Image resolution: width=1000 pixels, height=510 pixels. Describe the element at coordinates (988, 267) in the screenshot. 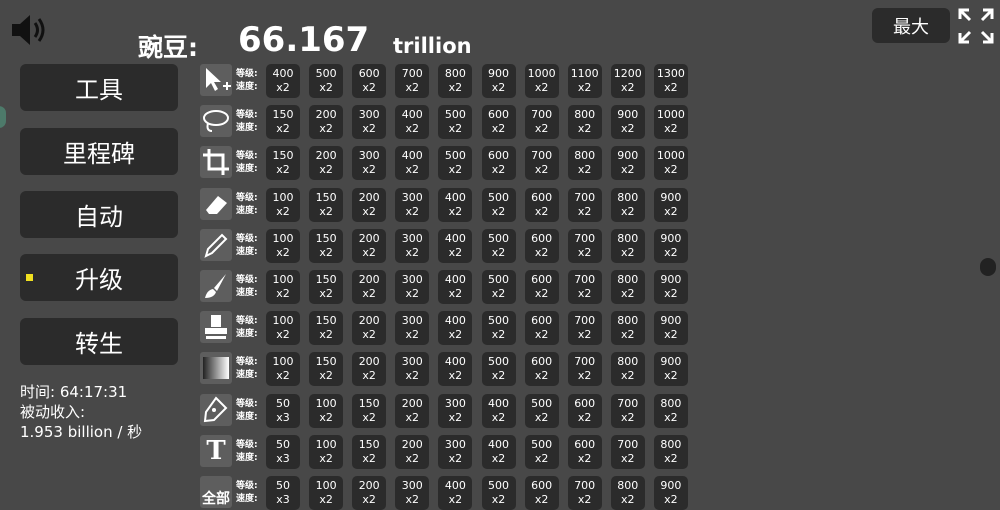

I see `helper-icon` at that location.